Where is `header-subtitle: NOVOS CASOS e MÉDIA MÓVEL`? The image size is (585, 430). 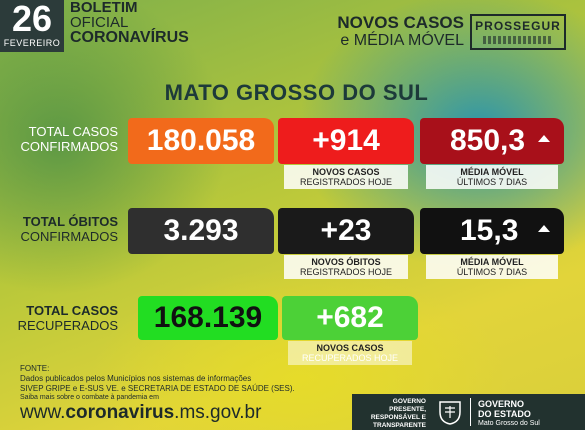 header-subtitle: NOVOS CASOS e MÉDIA MÓVEL is located at coordinates (391, 32).